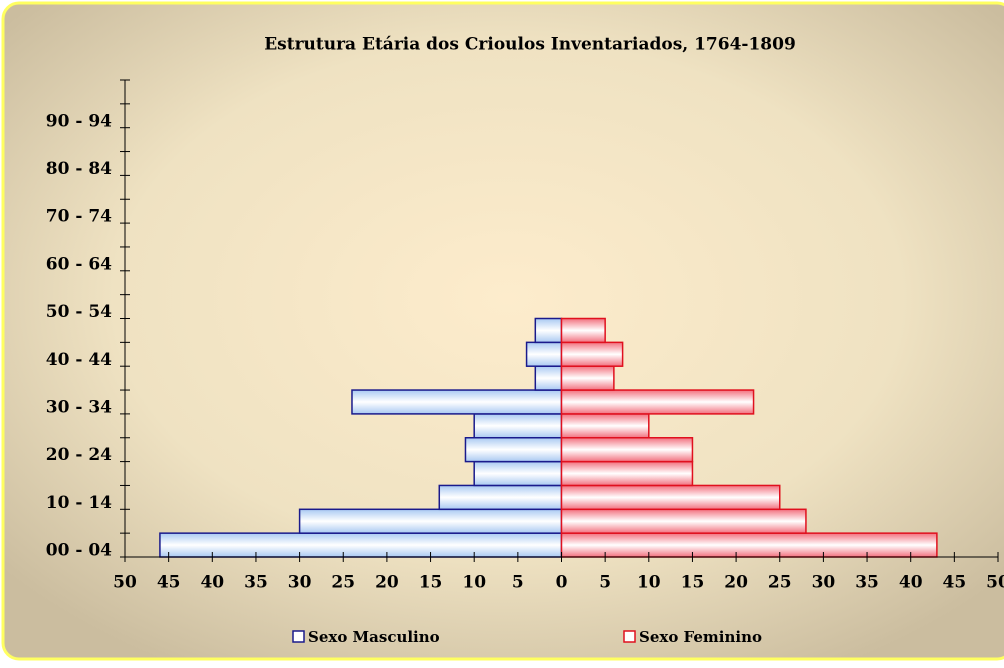 This screenshot has height=668, width=1004. What do you see at coordinates (79, 312) in the screenshot?
I see `y-tick-label: 50 - 54` at bounding box center [79, 312].